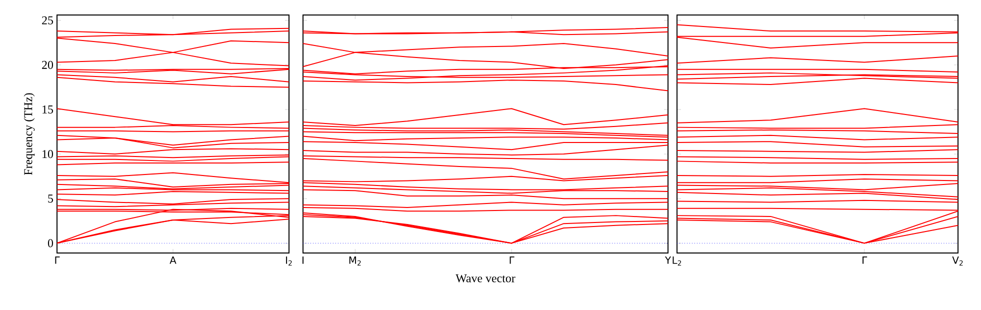 Image resolution: width=981 pixels, height=310 pixels. Describe the element at coordinates (303, 260) in the screenshot. I see `x-tick-label: I` at that location.